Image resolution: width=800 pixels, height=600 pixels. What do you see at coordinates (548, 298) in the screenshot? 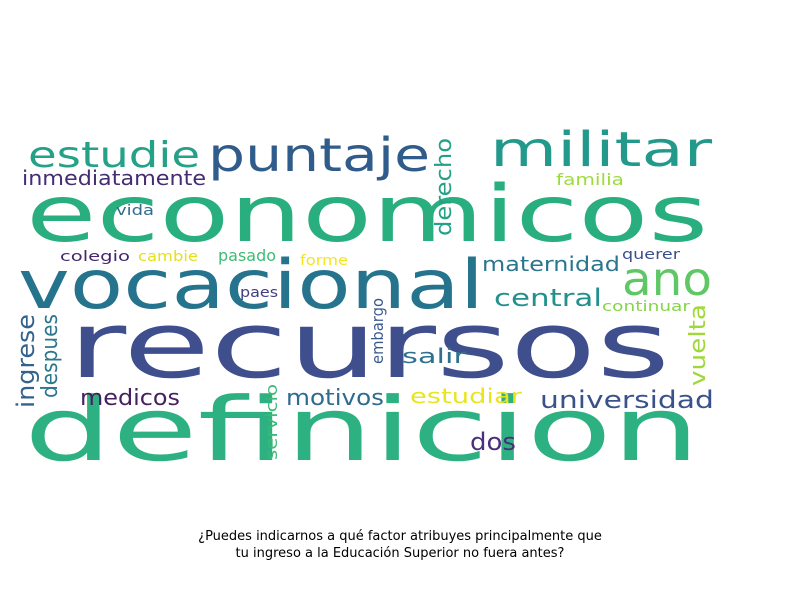
I see `word-central: central` at bounding box center [548, 298].